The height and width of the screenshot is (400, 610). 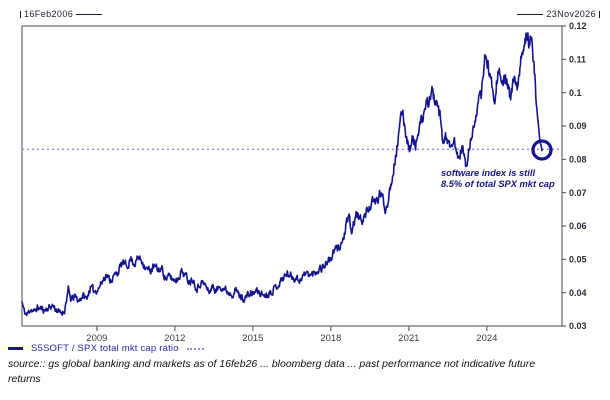 I want to click on range-start-dash, so click(x=89, y=14).